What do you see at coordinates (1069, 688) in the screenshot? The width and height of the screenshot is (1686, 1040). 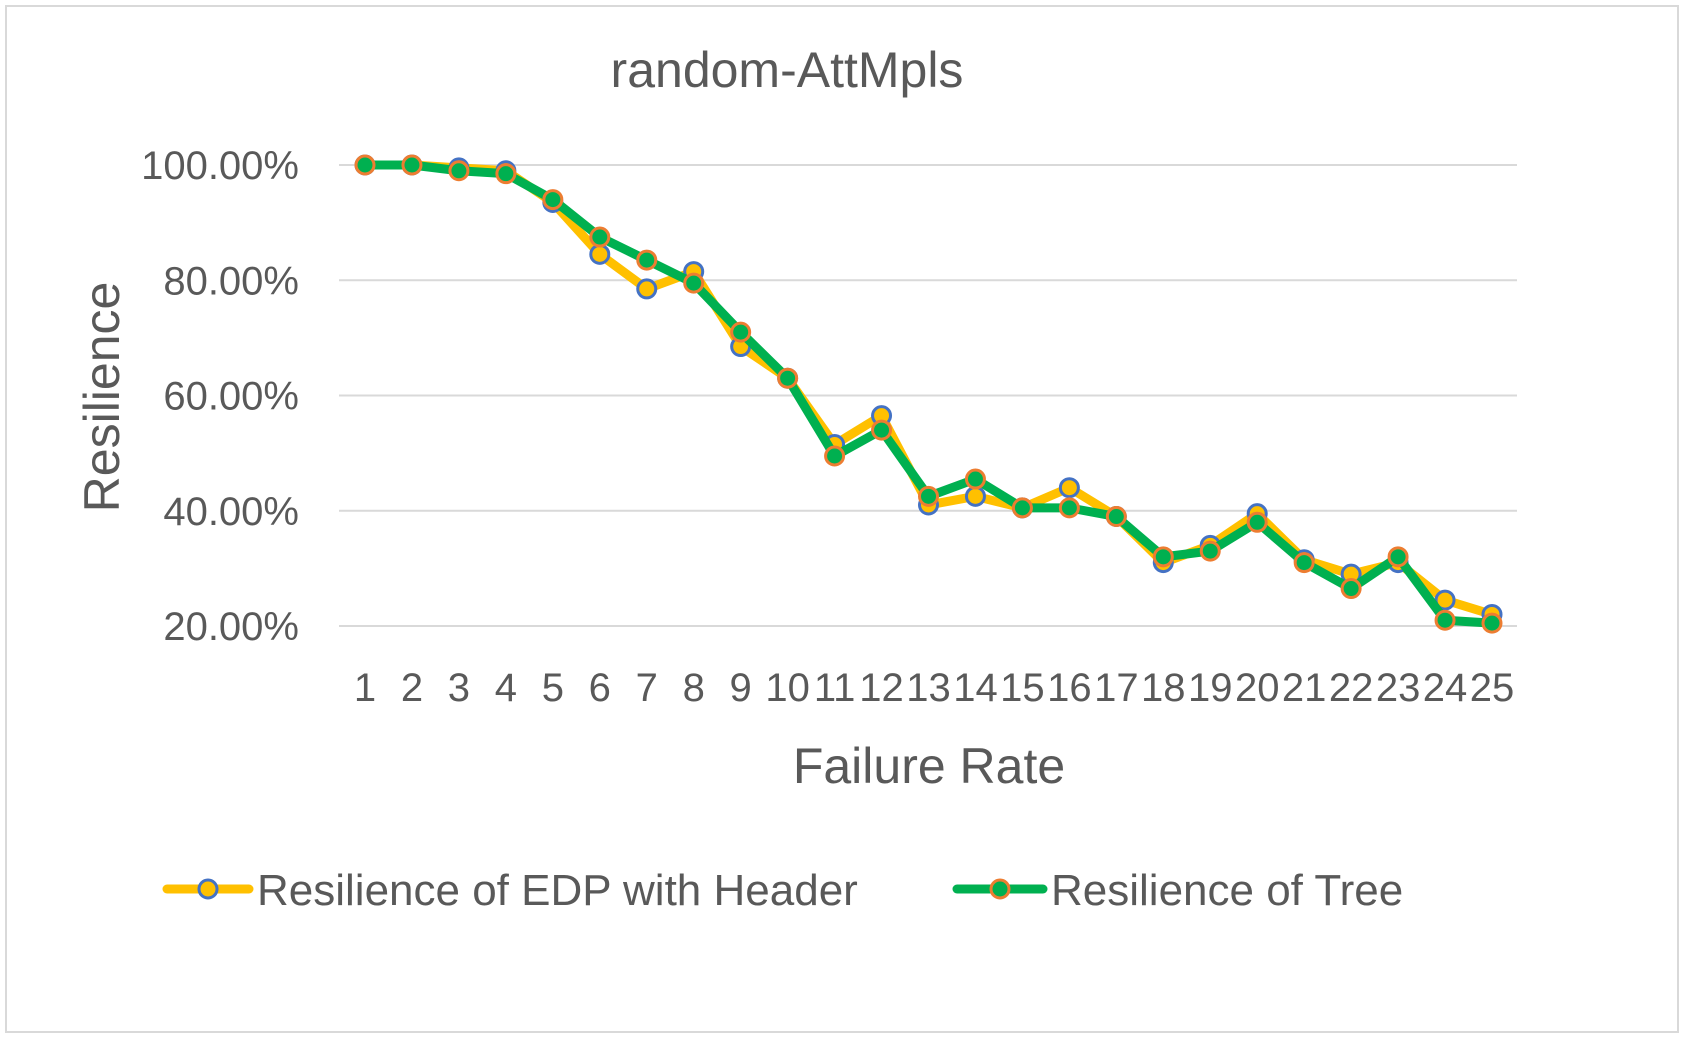 I see `x-tick-label: 16` at bounding box center [1069, 688].